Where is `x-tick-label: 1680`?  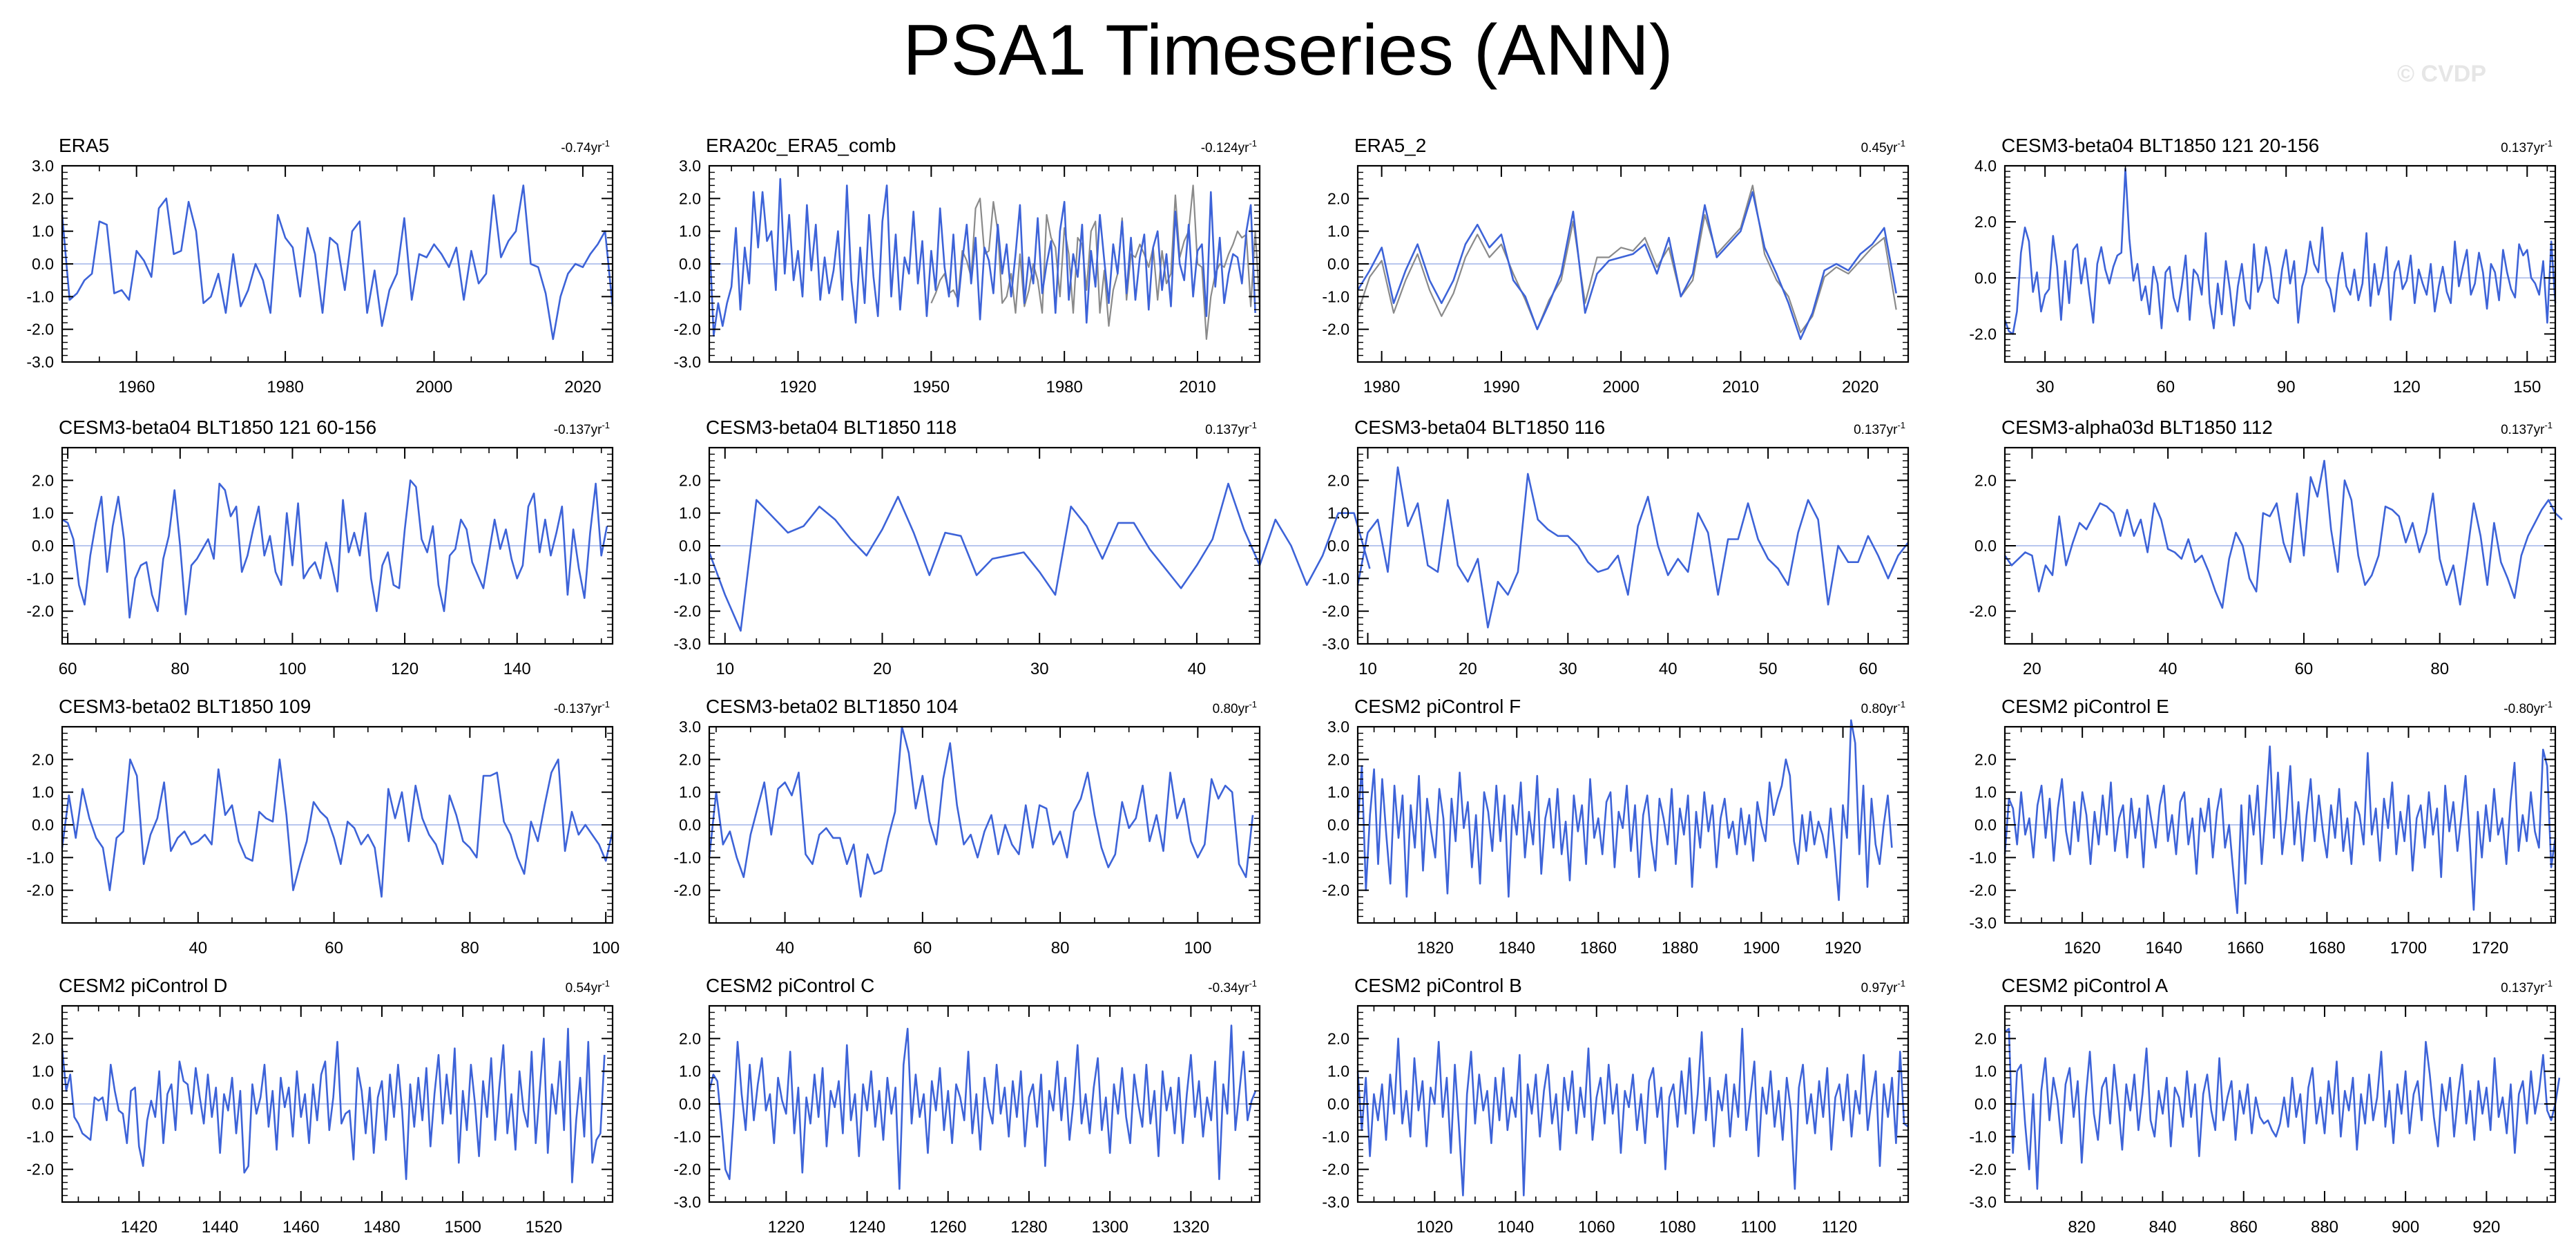
x-tick-label: 1680 is located at coordinates (2327, 948).